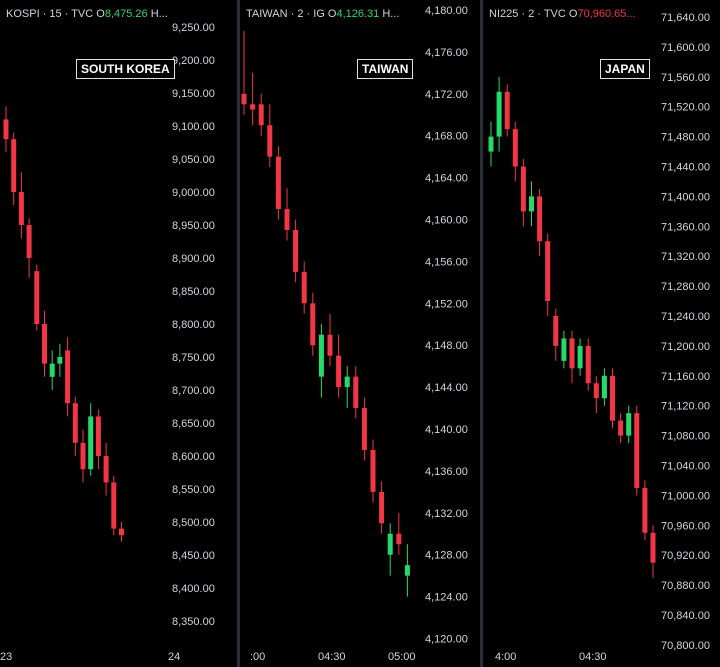 This screenshot has height=667, width=720. I want to click on y-tick-label: 71,080.00, so click(685, 437).